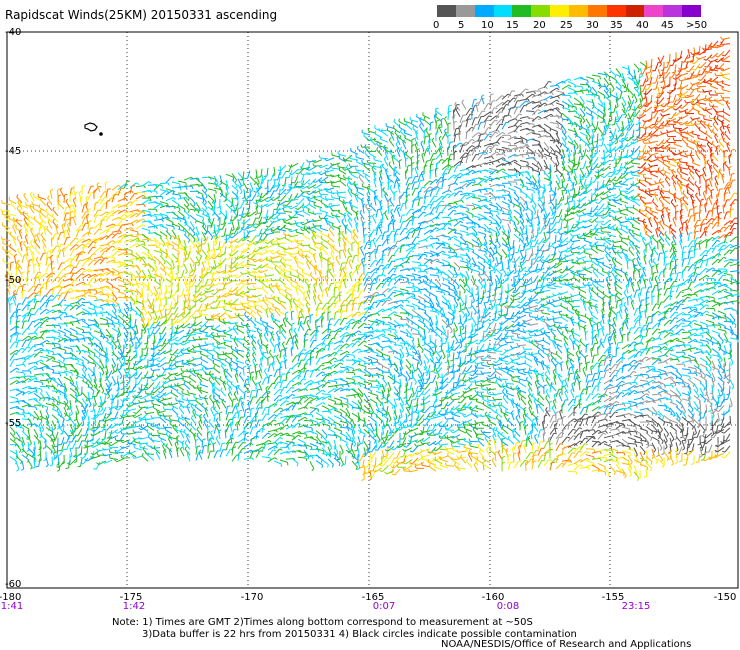  Describe the element at coordinates (134, 606) in the screenshot. I see `time-label: 1:42` at that location.